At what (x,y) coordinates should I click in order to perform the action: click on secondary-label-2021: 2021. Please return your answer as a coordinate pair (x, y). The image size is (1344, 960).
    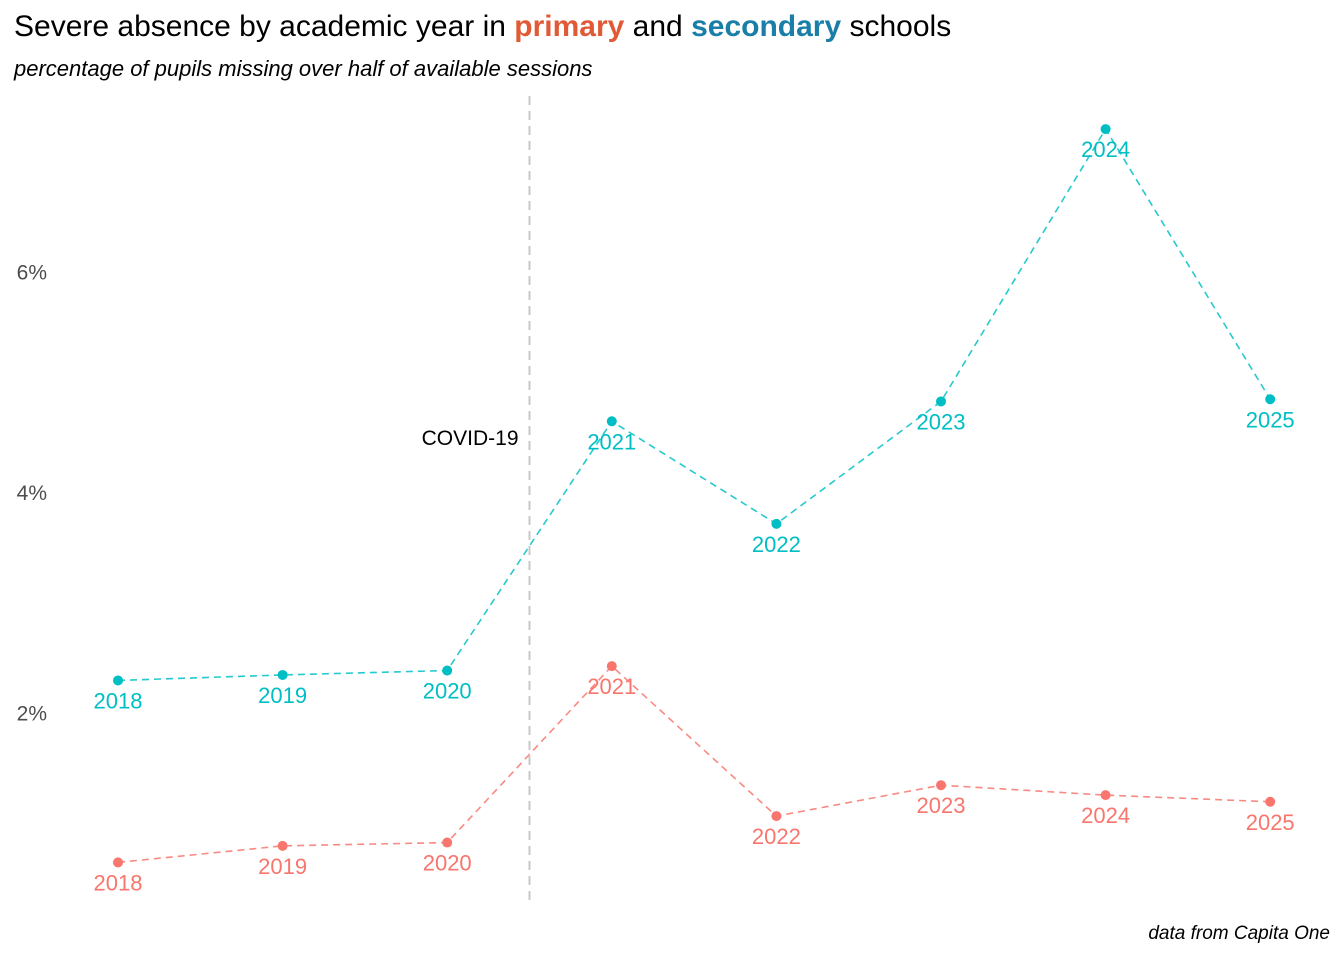
    Looking at the image, I should click on (611, 441).